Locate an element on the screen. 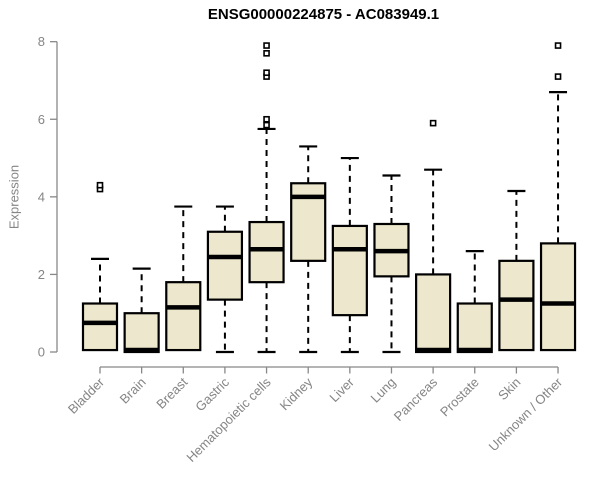 The height and width of the screenshot is (500, 600). box-pancreas is located at coordinates (433, 313).